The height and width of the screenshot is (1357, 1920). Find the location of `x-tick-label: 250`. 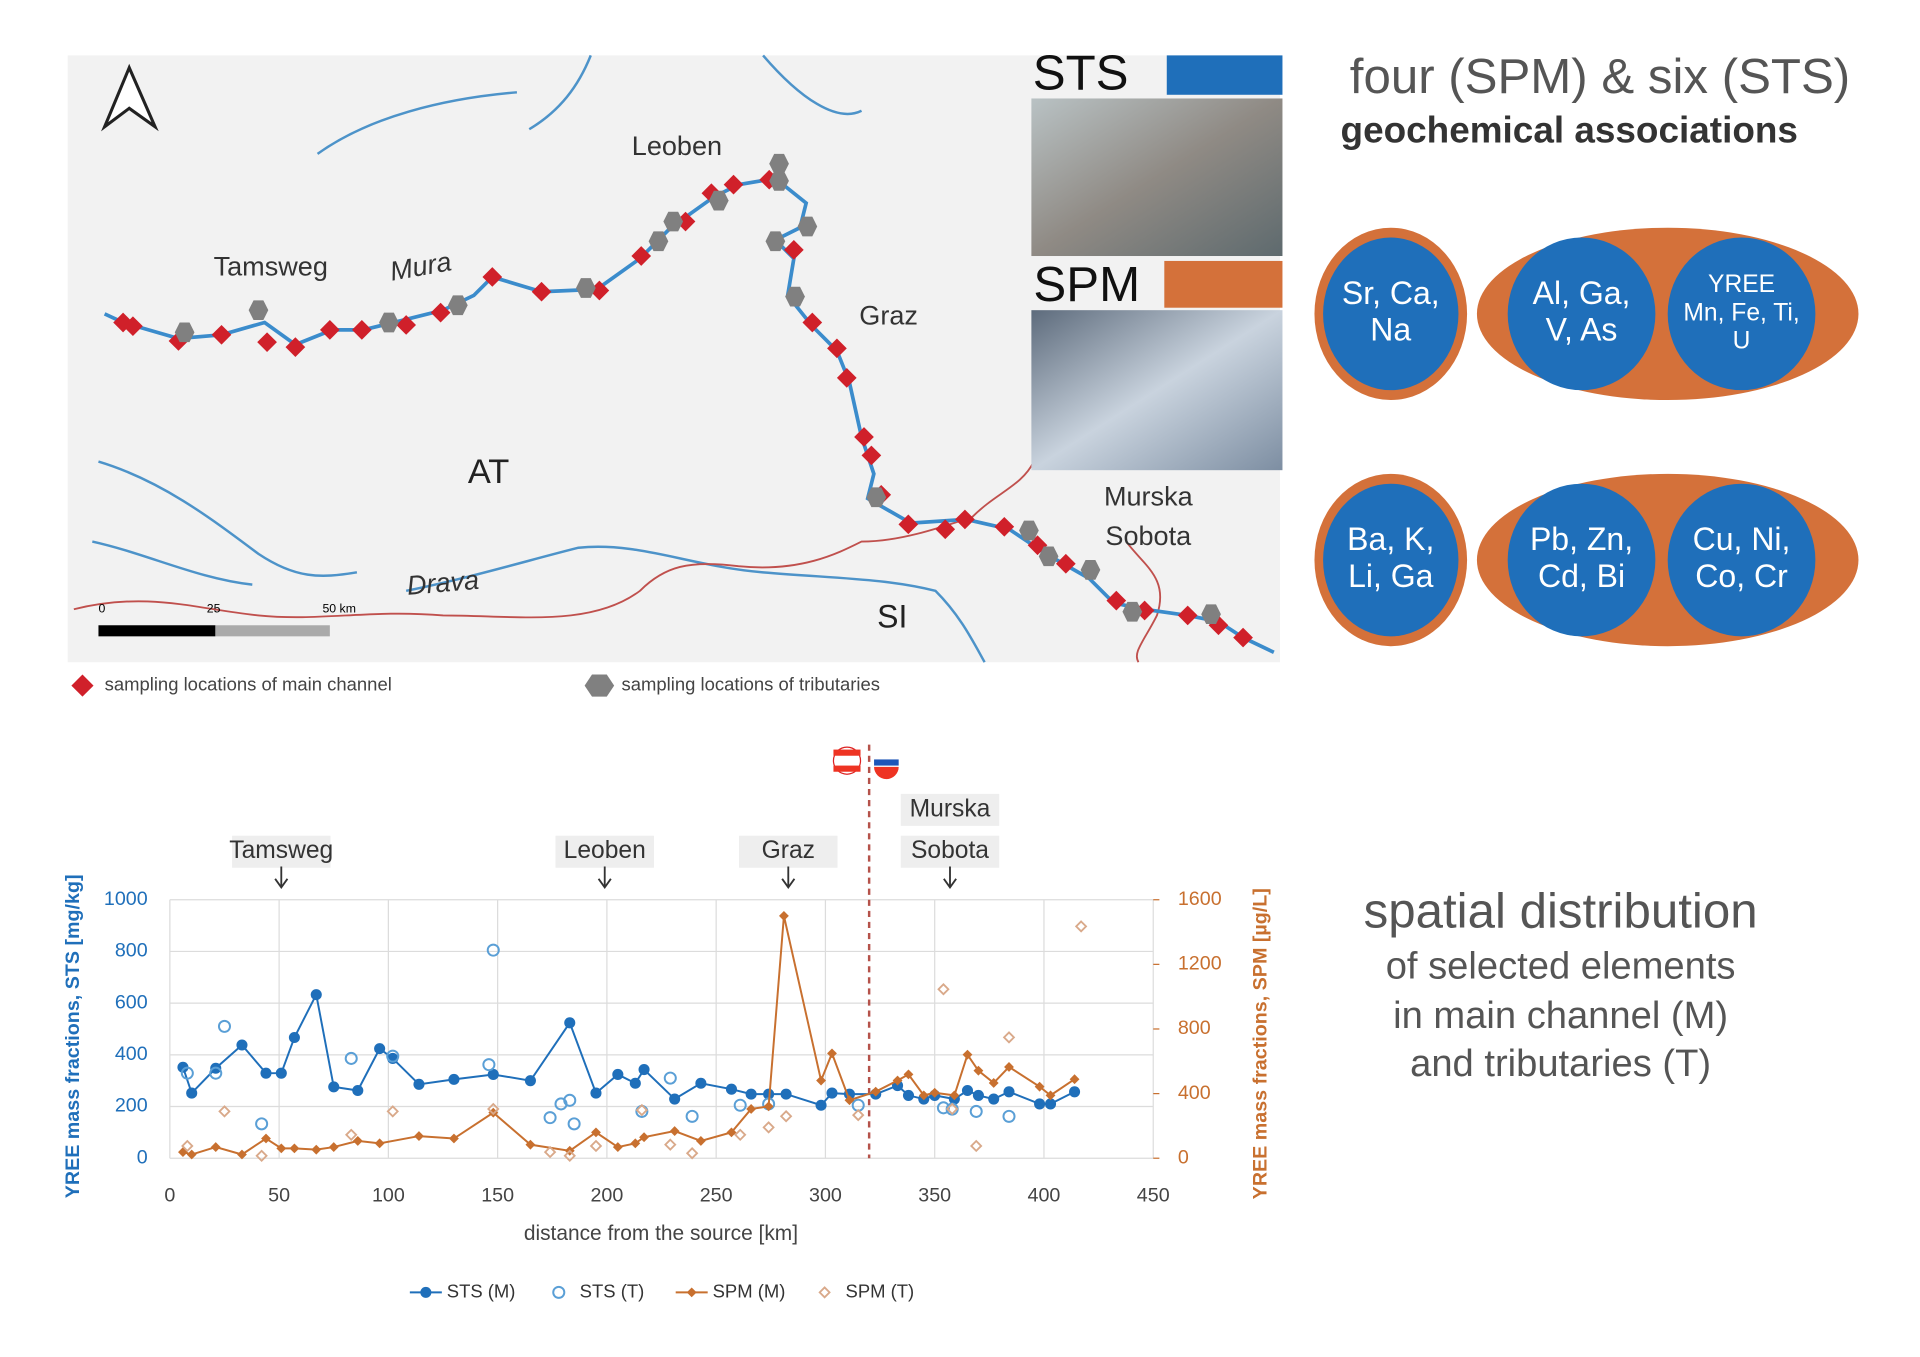

x-tick-label: 250 is located at coordinates (716, 1196).